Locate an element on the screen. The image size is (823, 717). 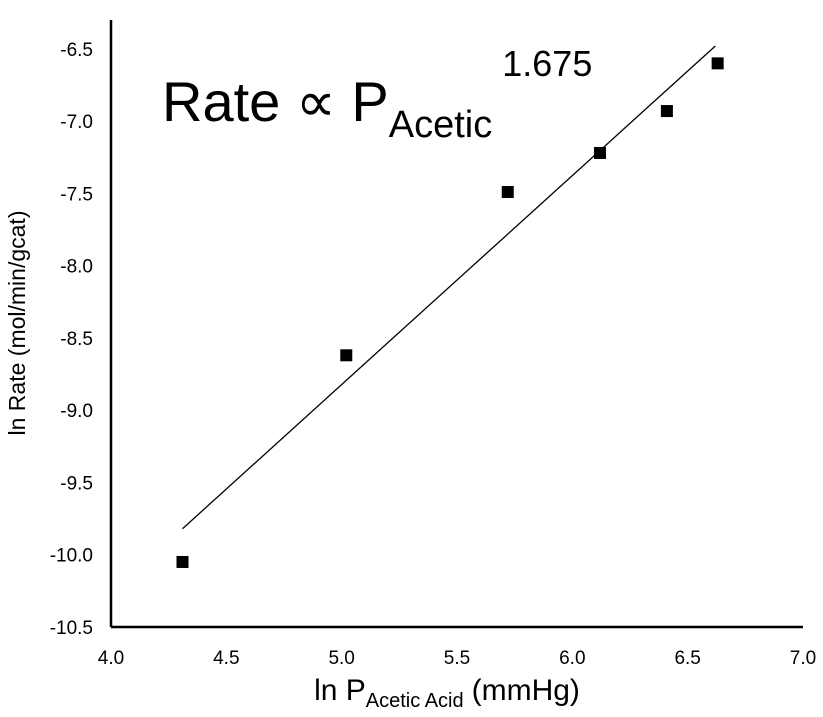
chart-title: Rate ∝ PAcetic1.675 is located at coordinates (377, 94).